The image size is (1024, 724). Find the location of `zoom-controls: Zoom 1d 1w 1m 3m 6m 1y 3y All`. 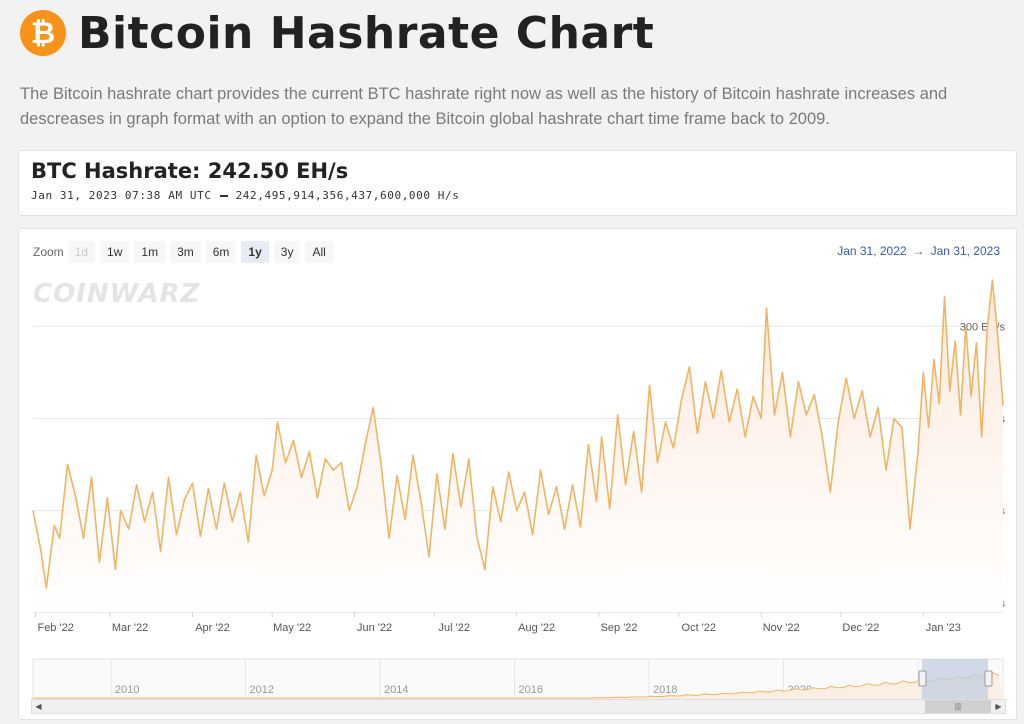

zoom-controls: Zoom 1d 1w 1m 3m 6m 1y 3y All is located at coordinates (185, 252).